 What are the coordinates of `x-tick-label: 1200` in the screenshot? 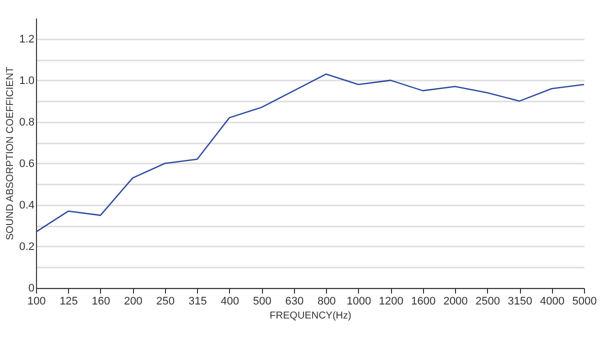 It's located at (391, 302).